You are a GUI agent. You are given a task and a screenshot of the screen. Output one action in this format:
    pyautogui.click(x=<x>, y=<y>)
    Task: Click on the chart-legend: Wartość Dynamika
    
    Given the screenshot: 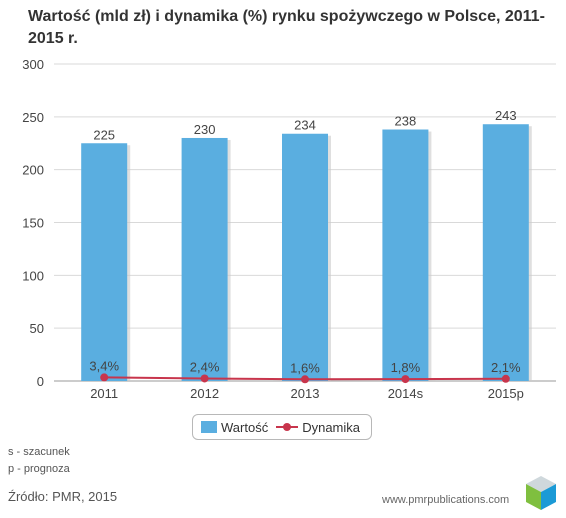 What is the action you would take?
    pyautogui.click(x=282, y=427)
    